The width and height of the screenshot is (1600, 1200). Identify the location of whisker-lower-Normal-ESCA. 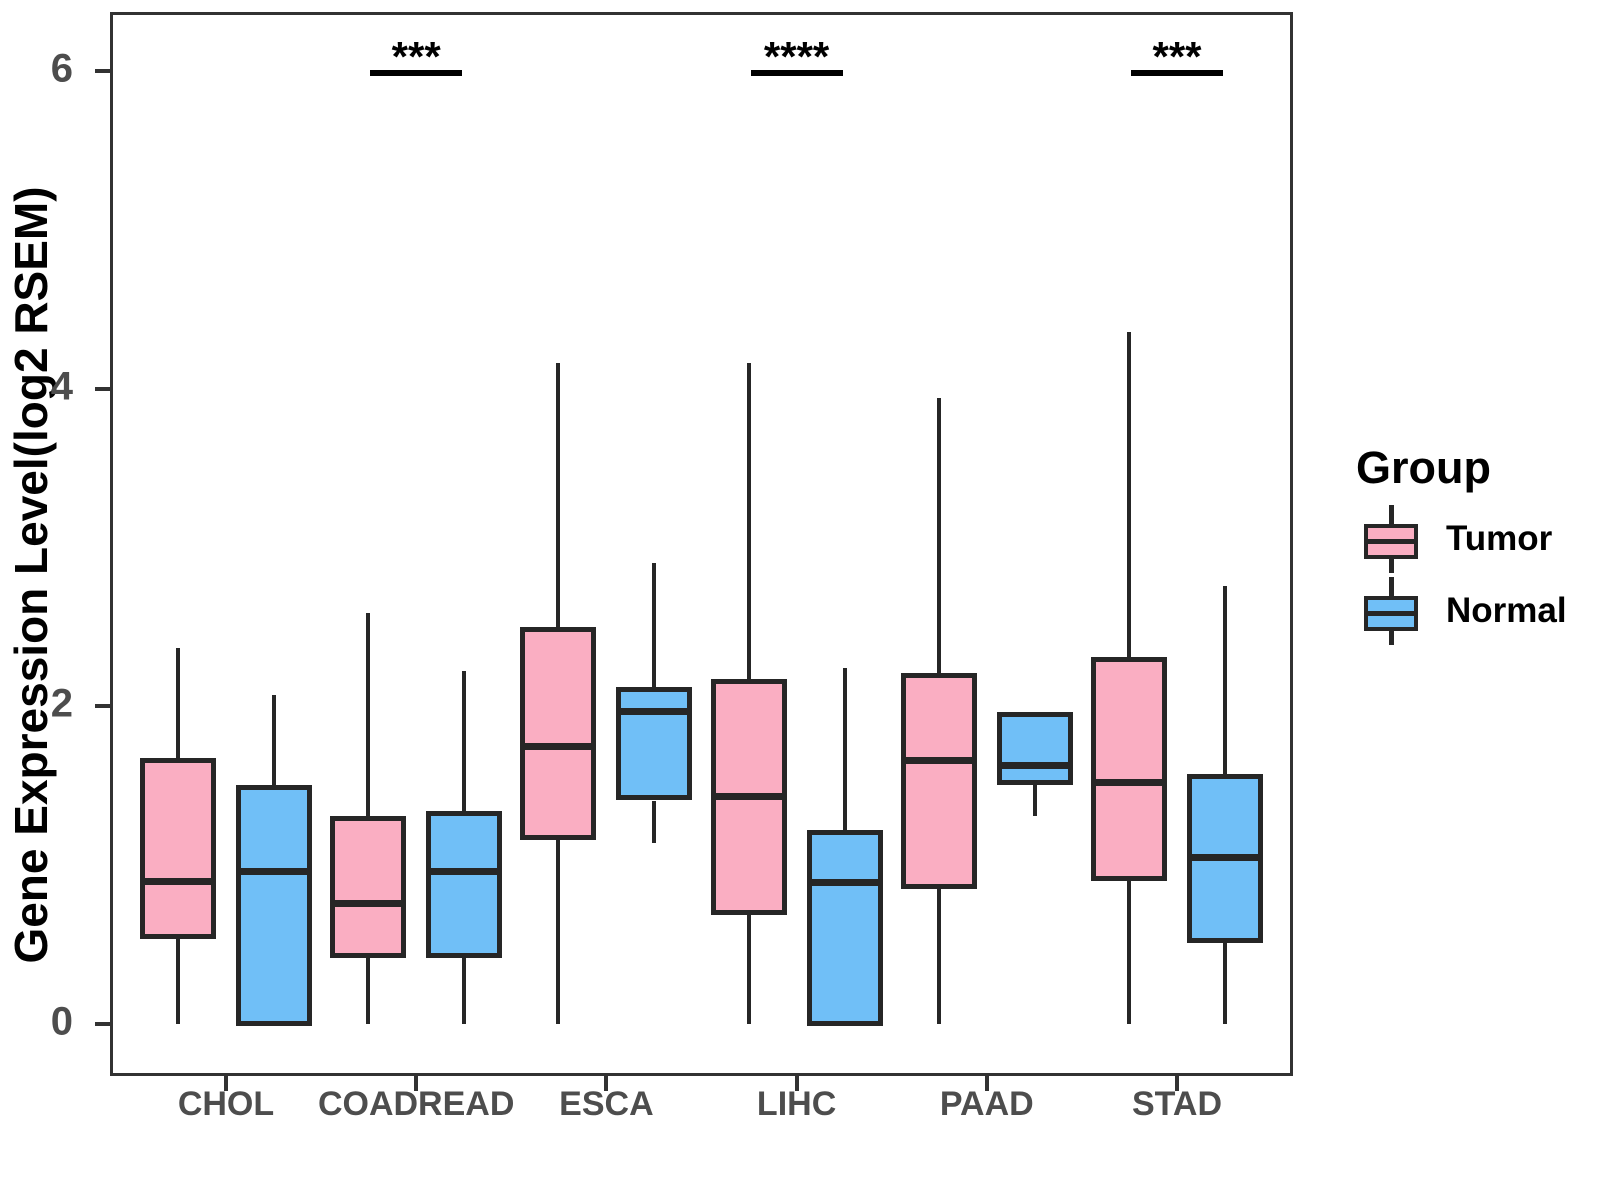
(654, 821).